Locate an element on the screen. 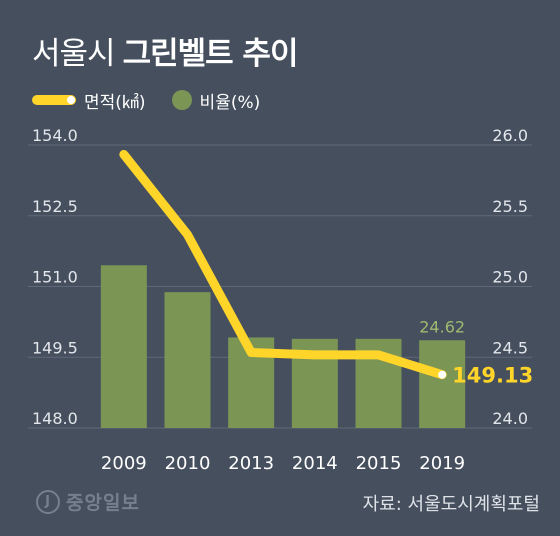 The height and width of the screenshot is (536, 560). right-tick-label: 26.0 is located at coordinates (510, 135).